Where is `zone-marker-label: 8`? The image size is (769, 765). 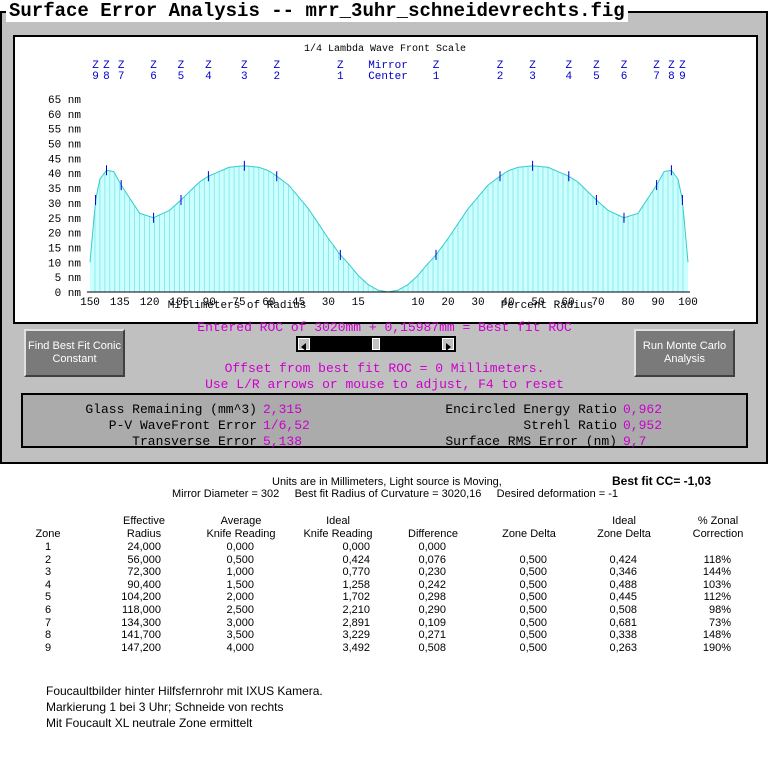 zone-marker-label: 8 is located at coordinates (671, 77).